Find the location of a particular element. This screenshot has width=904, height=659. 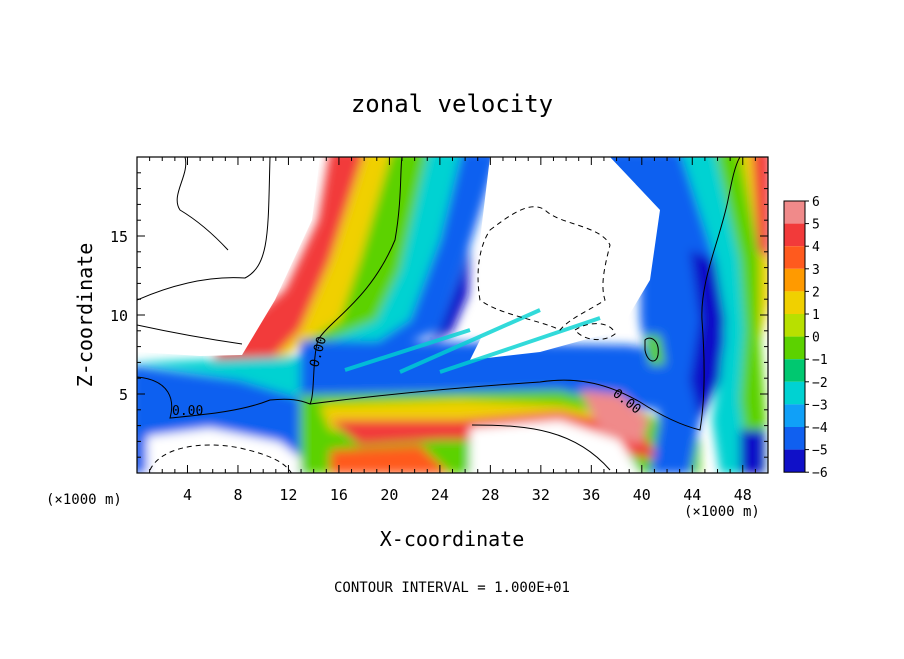

x-tick-label: 16 is located at coordinates (339, 495).